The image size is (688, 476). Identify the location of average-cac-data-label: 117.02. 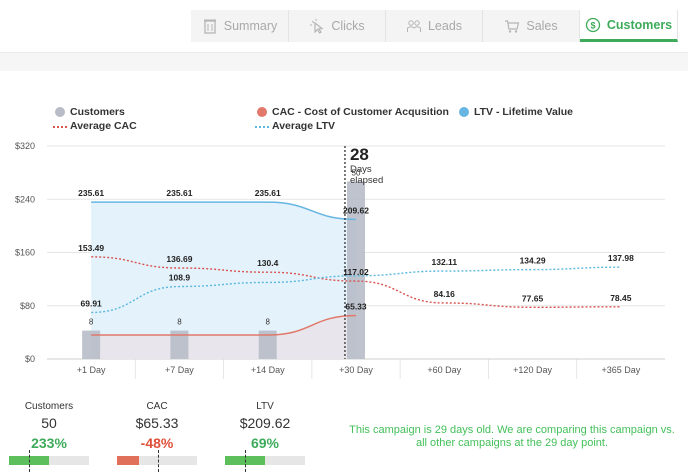
(356, 272).